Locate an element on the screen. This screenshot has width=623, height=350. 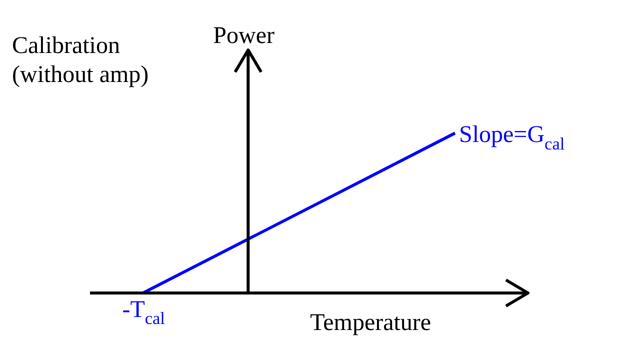
x-axis-title: Temperature is located at coordinates (371, 323).